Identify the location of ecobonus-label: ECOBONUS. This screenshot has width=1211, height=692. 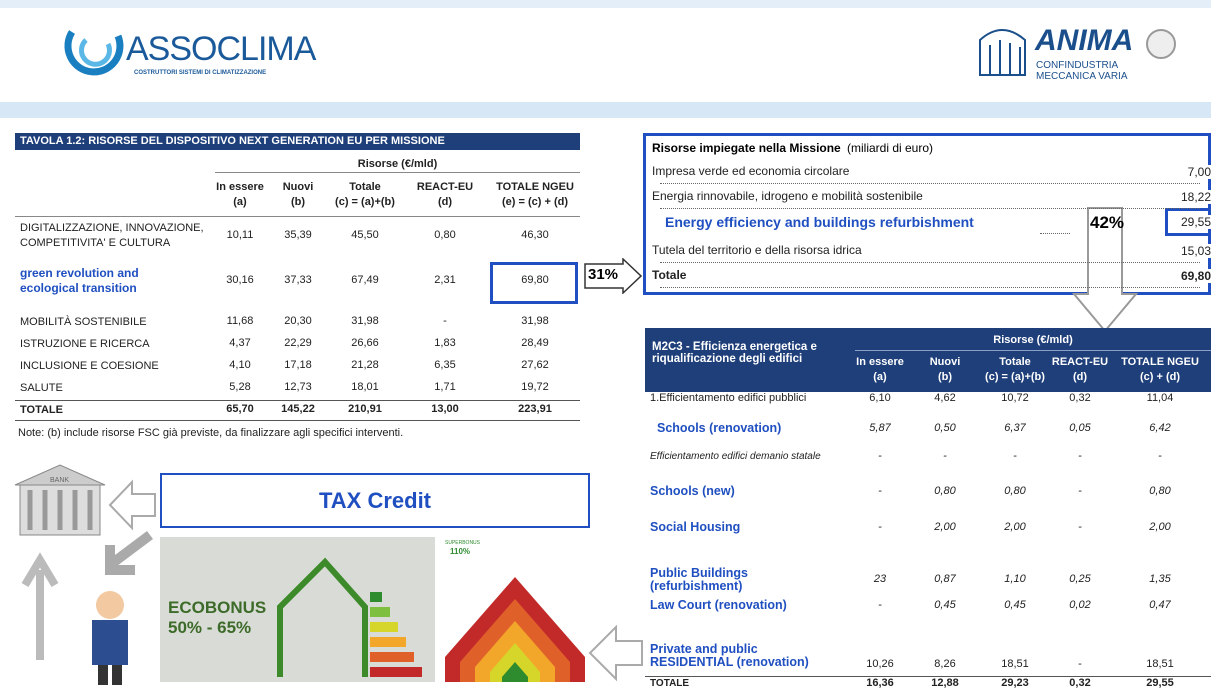
(217, 607).